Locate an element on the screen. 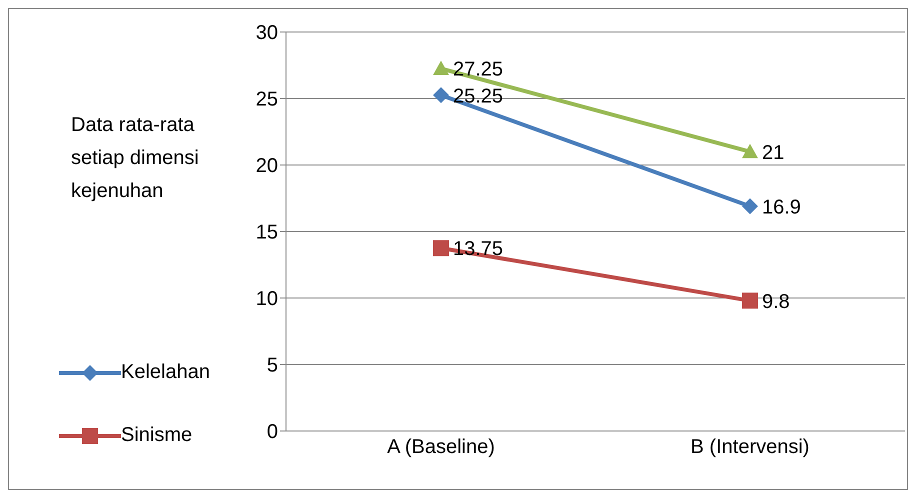 Image resolution: width=916 pixels, height=497 pixels. data-label: 16.9 is located at coordinates (781, 207).